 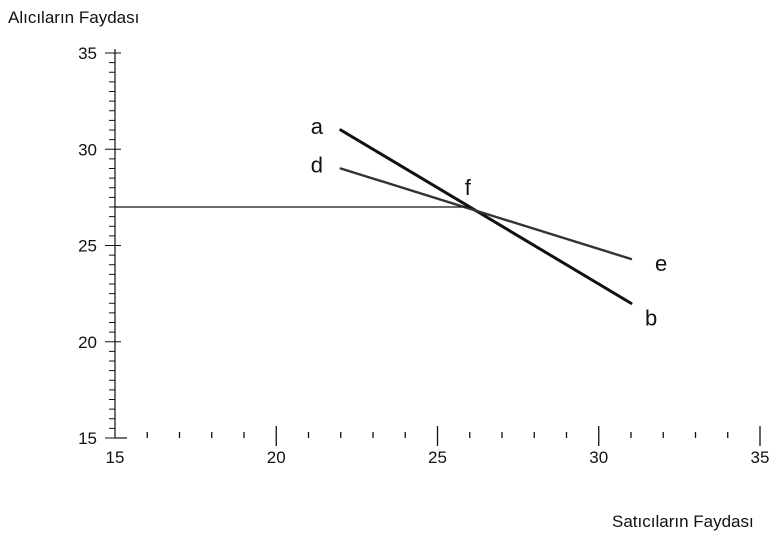 What do you see at coordinates (87, 342) in the screenshot?
I see `y-tick-label: 20` at bounding box center [87, 342].